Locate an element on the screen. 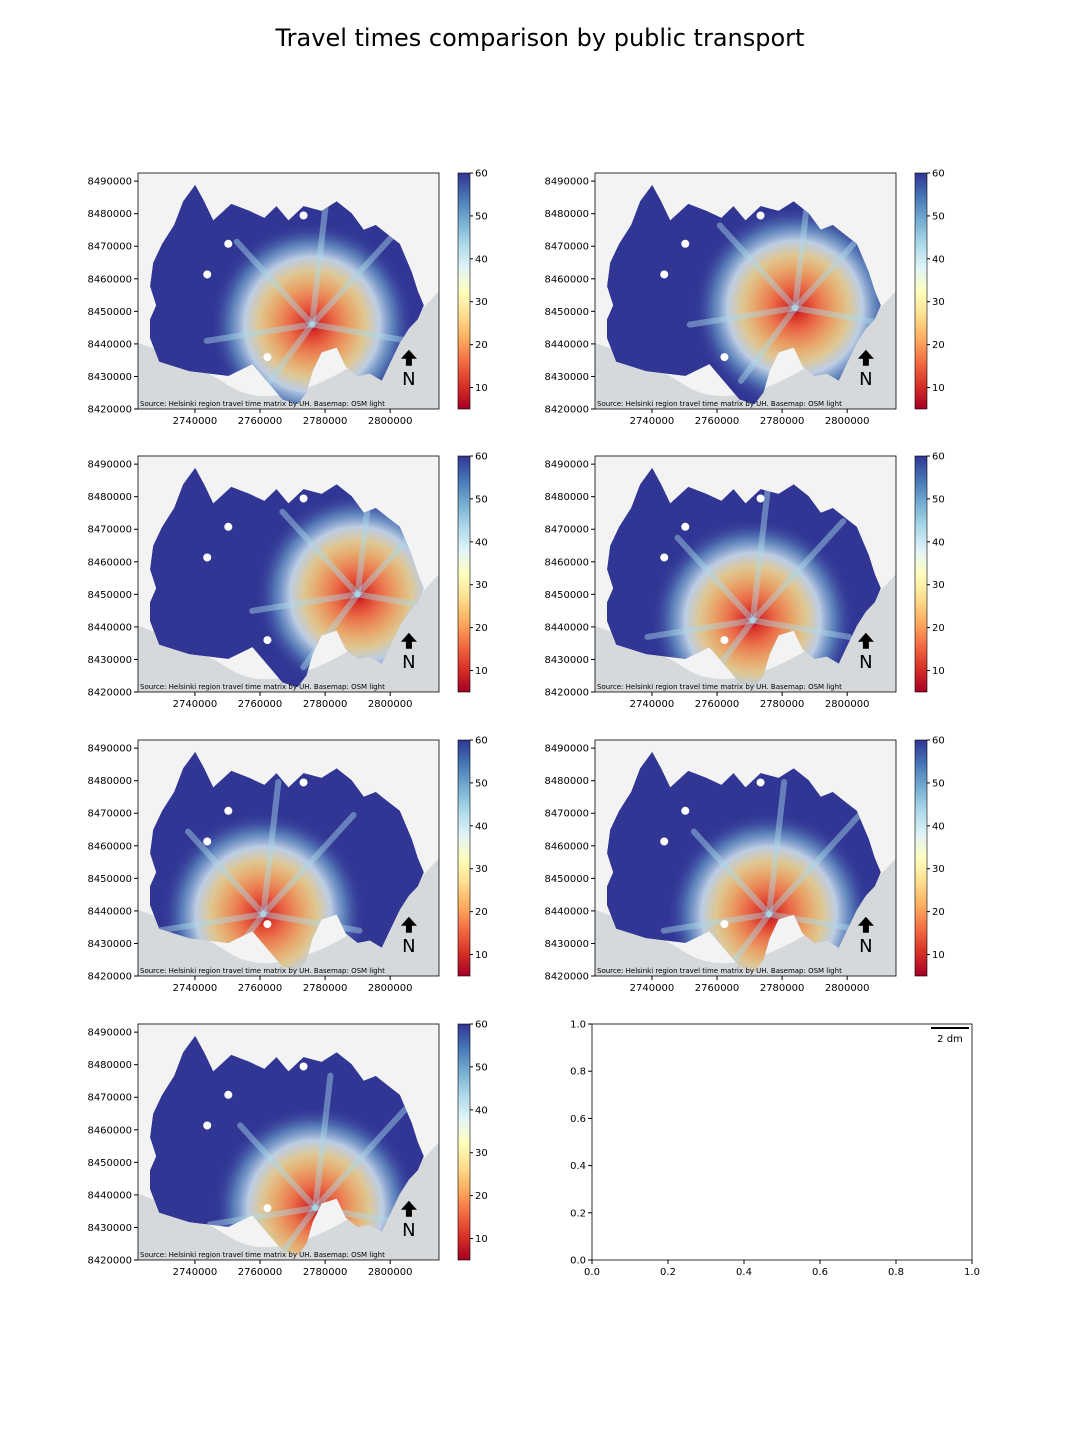 This screenshot has width=1080, height=1440. y-tick-label: 8440000 is located at coordinates (109, 1195).